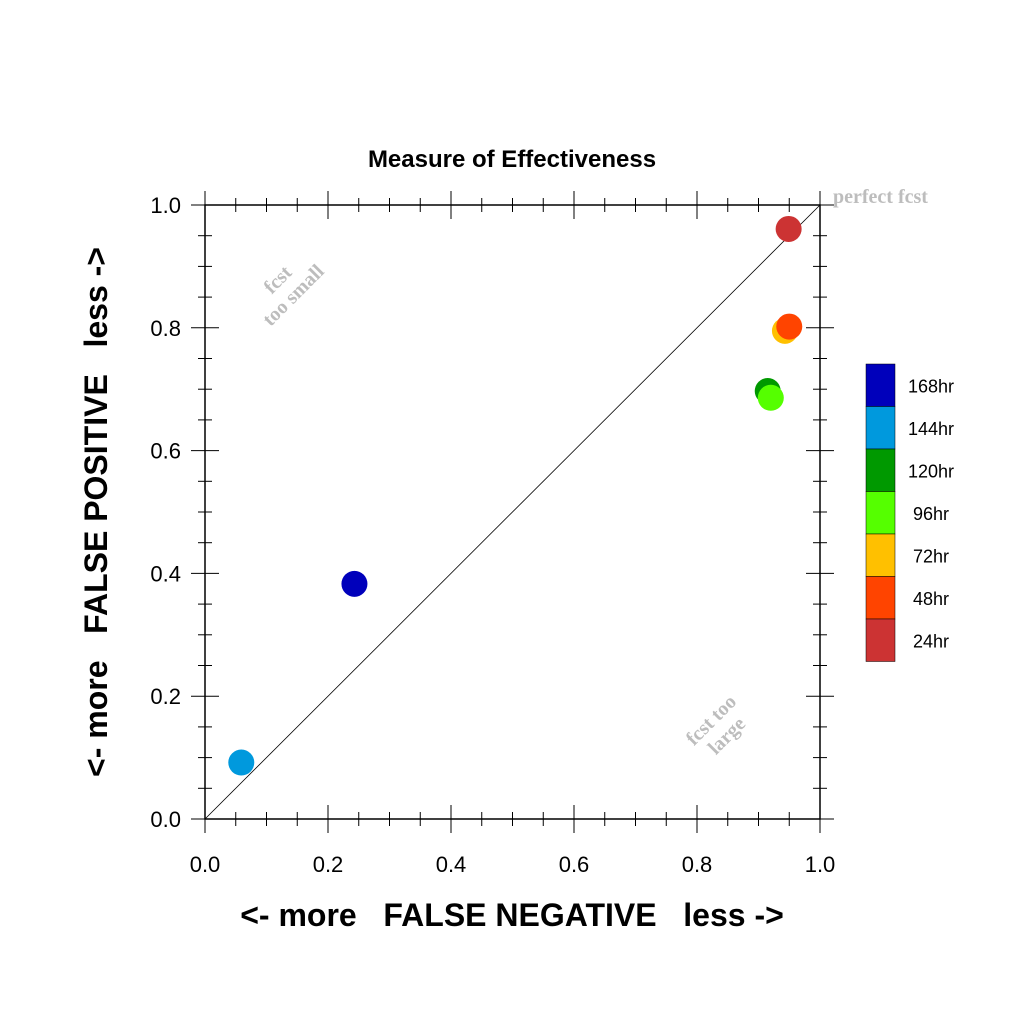 This screenshot has width=1024, height=1024. I want to click on legend-swatch-144hr, so click(880, 428).